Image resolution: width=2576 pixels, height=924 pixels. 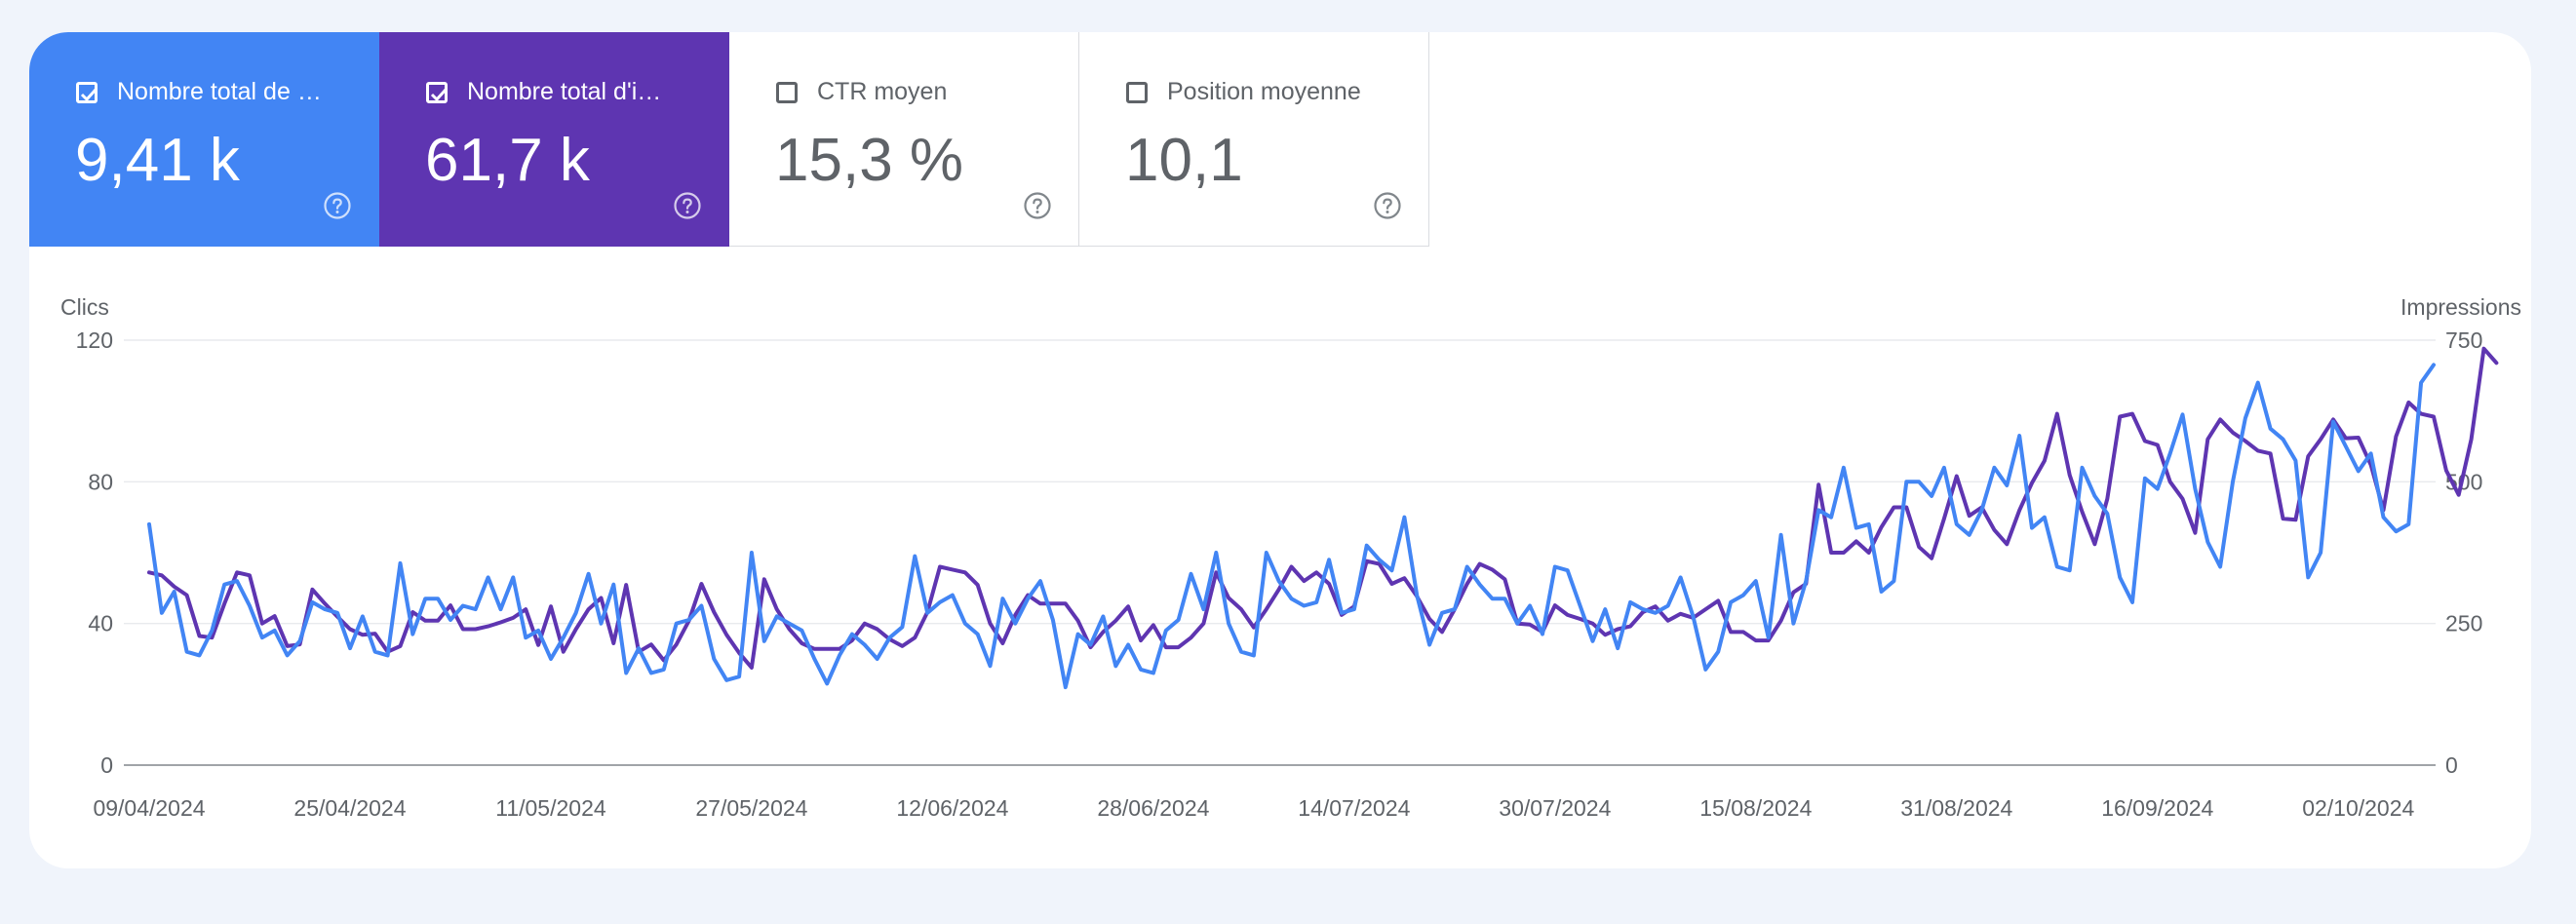 I want to click on x-tick-label: 25/04/2024, so click(x=349, y=808).